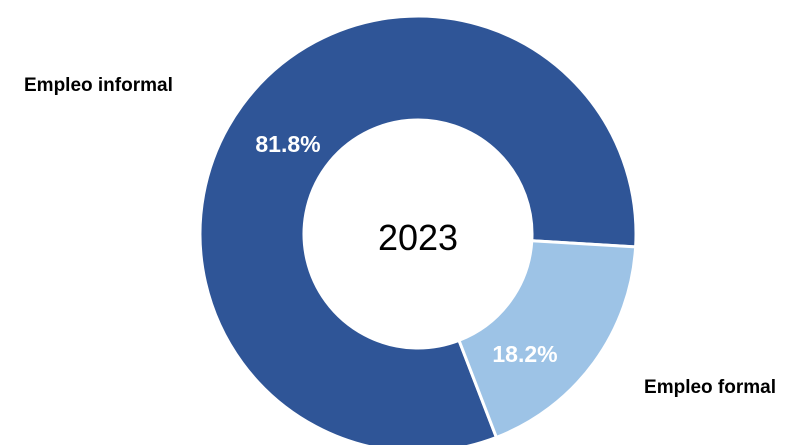  I want to click on donut-slice-formal, so click(547, 339).